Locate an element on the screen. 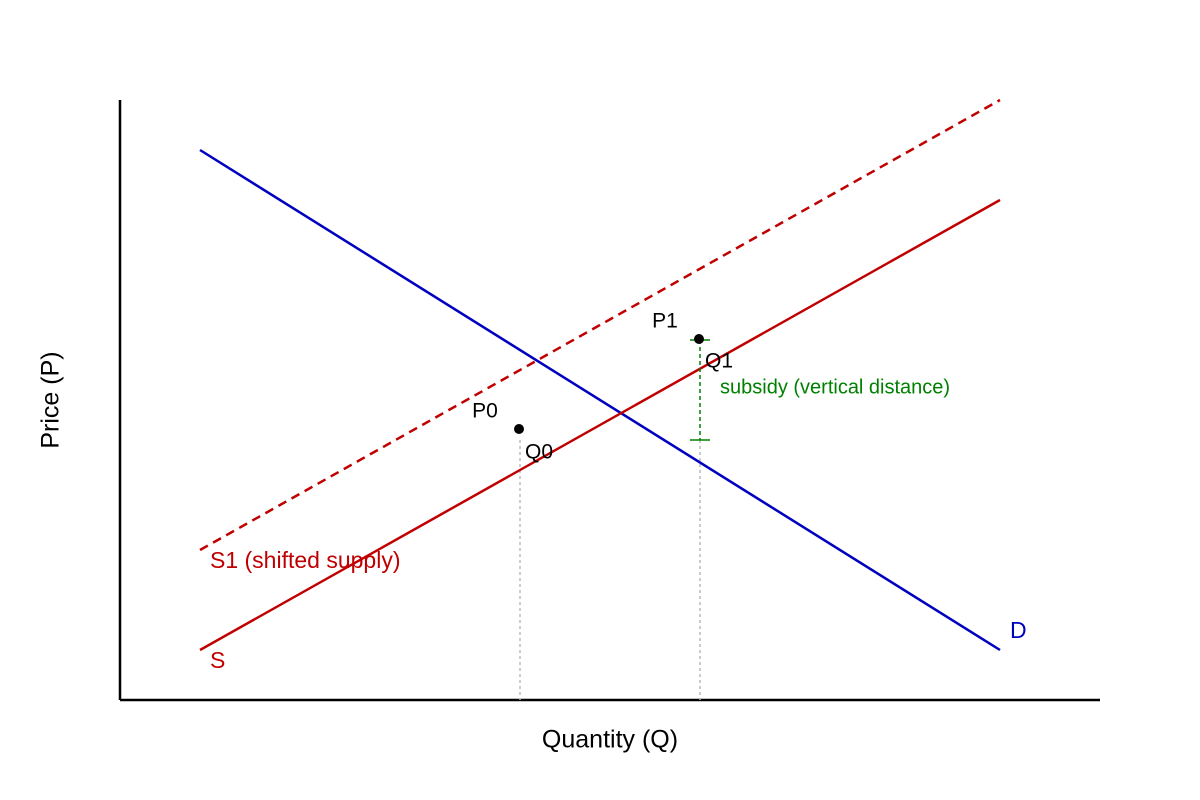 Image resolution: width=1200 pixels, height=800 pixels. curve-label: S is located at coordinates (217, 660).